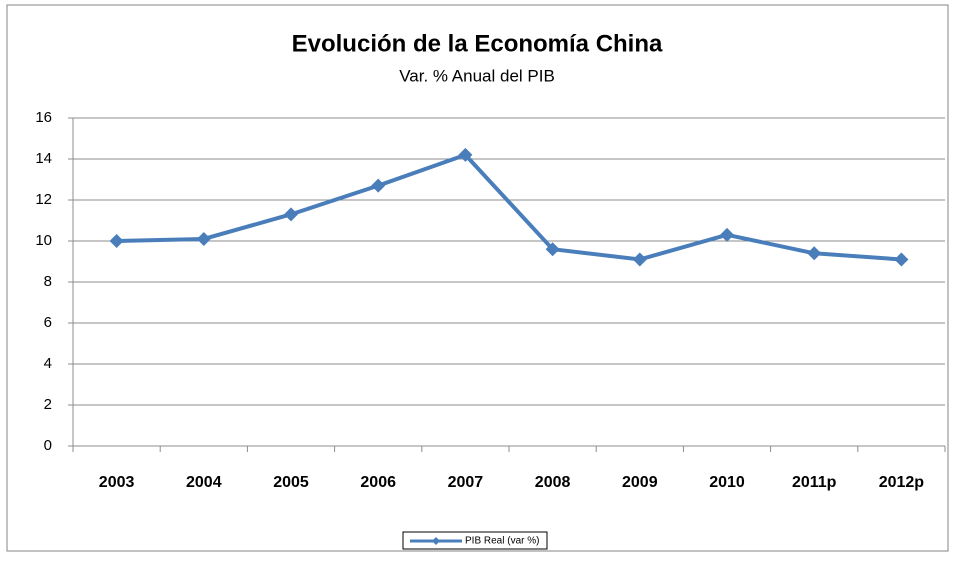  What do you see at coordinates (466, 482) in the screenshot?
I see `x-tick-label: 2007` at bounding box center [466, 482].